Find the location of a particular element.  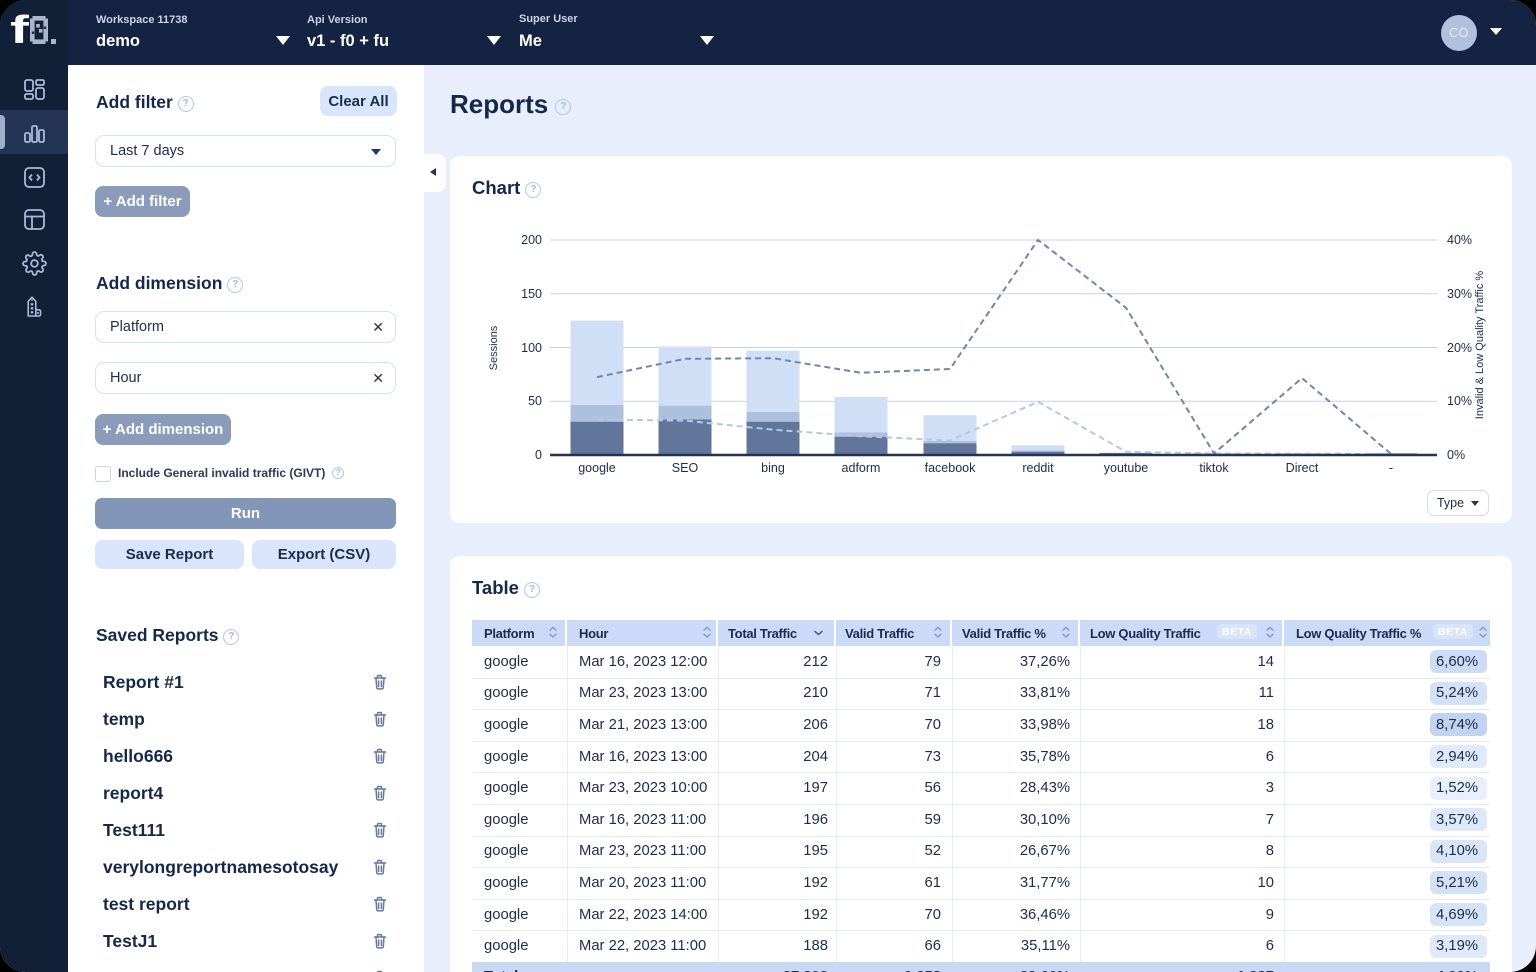

svg-text: 20% is located at coordinates (1459, 348).